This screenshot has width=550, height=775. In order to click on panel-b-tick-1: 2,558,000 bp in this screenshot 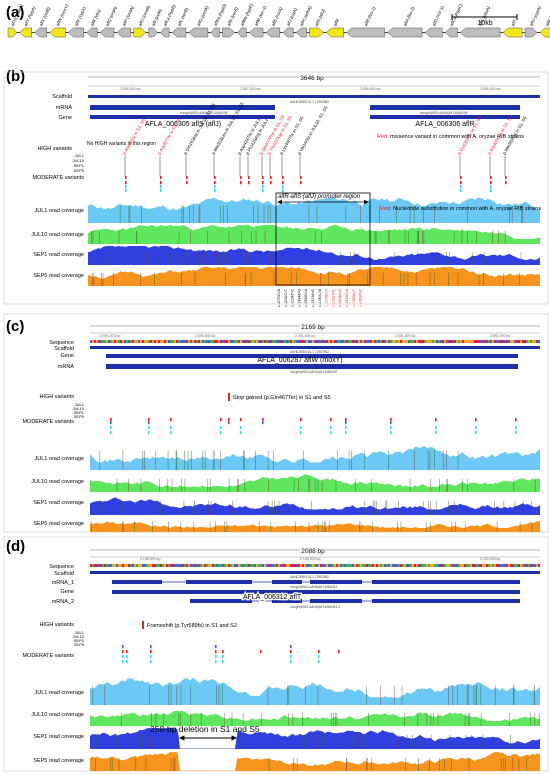, I will do `click(130, 89)`.